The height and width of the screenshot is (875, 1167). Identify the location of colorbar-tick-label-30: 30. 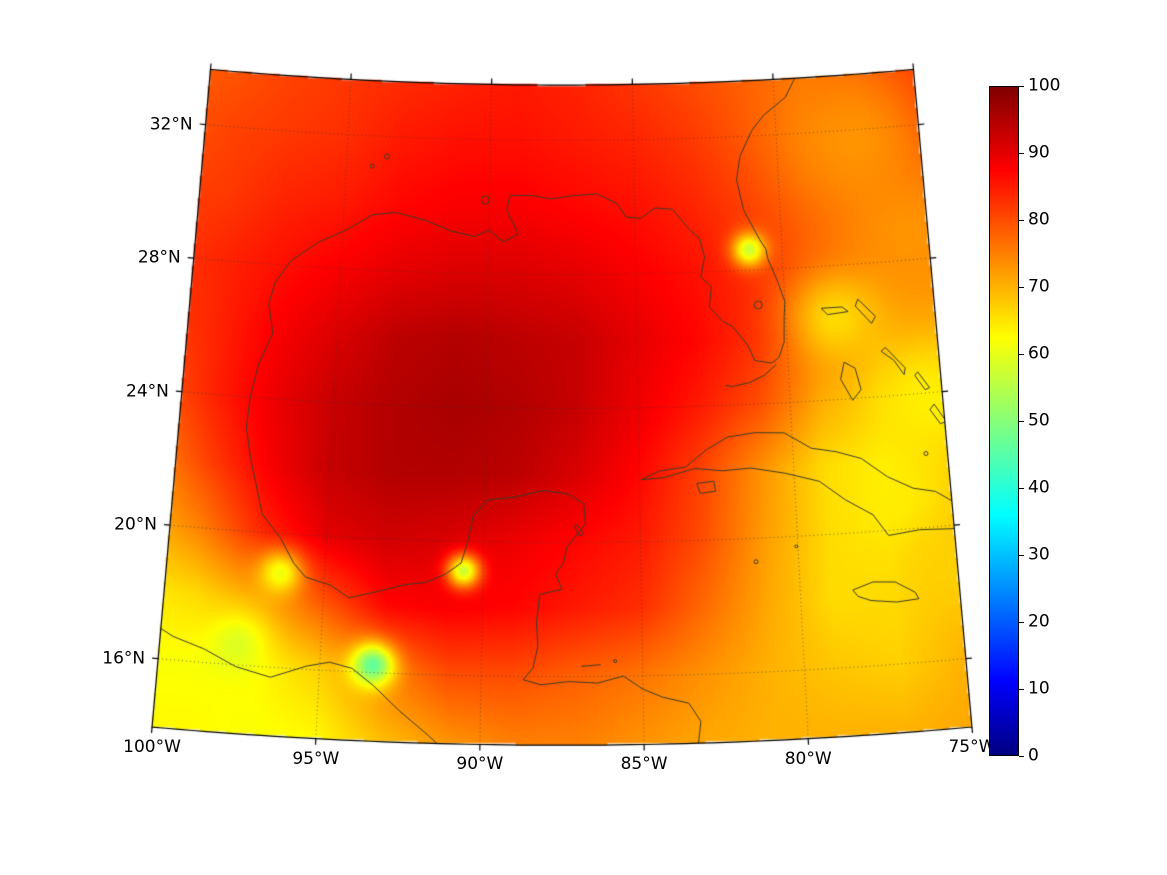
(1039, 554).